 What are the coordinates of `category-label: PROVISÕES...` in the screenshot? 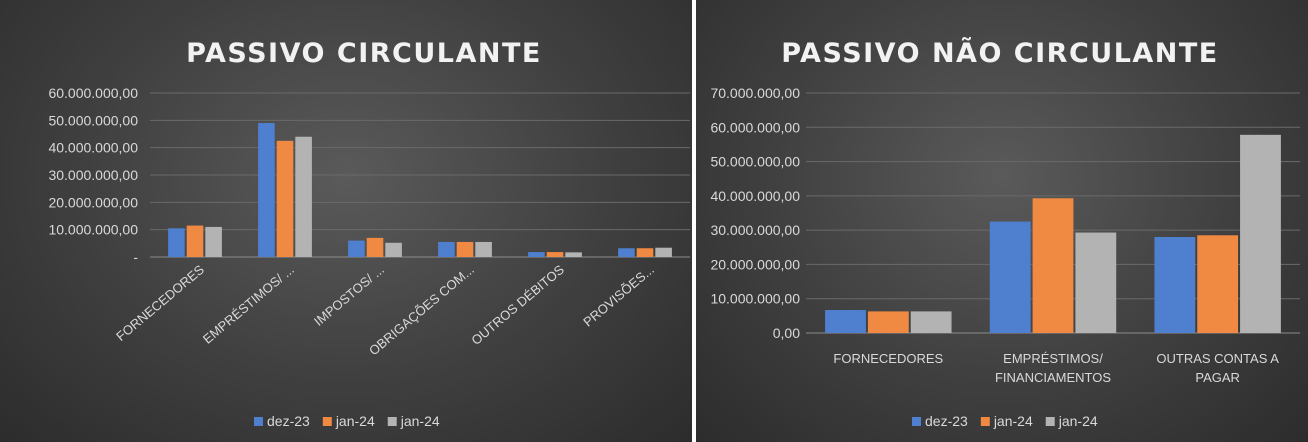 It's located at (618, 296).